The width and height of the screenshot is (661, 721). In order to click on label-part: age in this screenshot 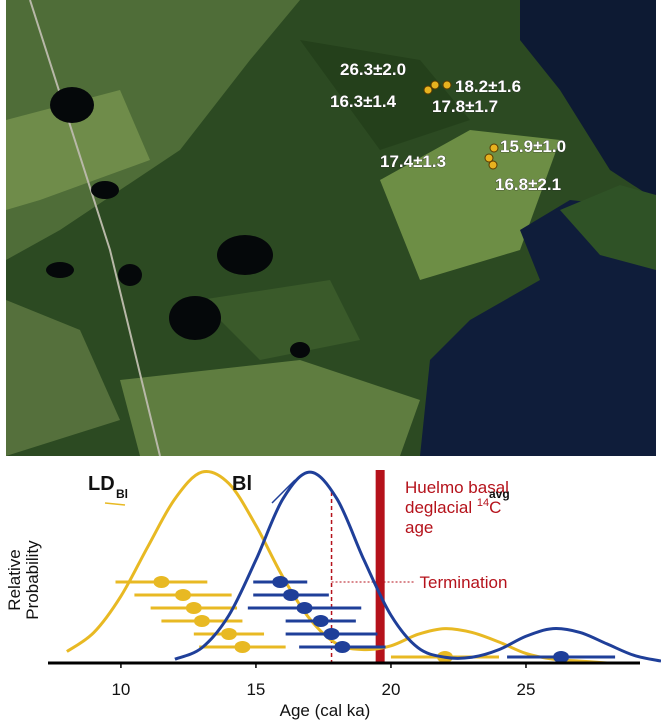, I will do `click(419, 527)`.